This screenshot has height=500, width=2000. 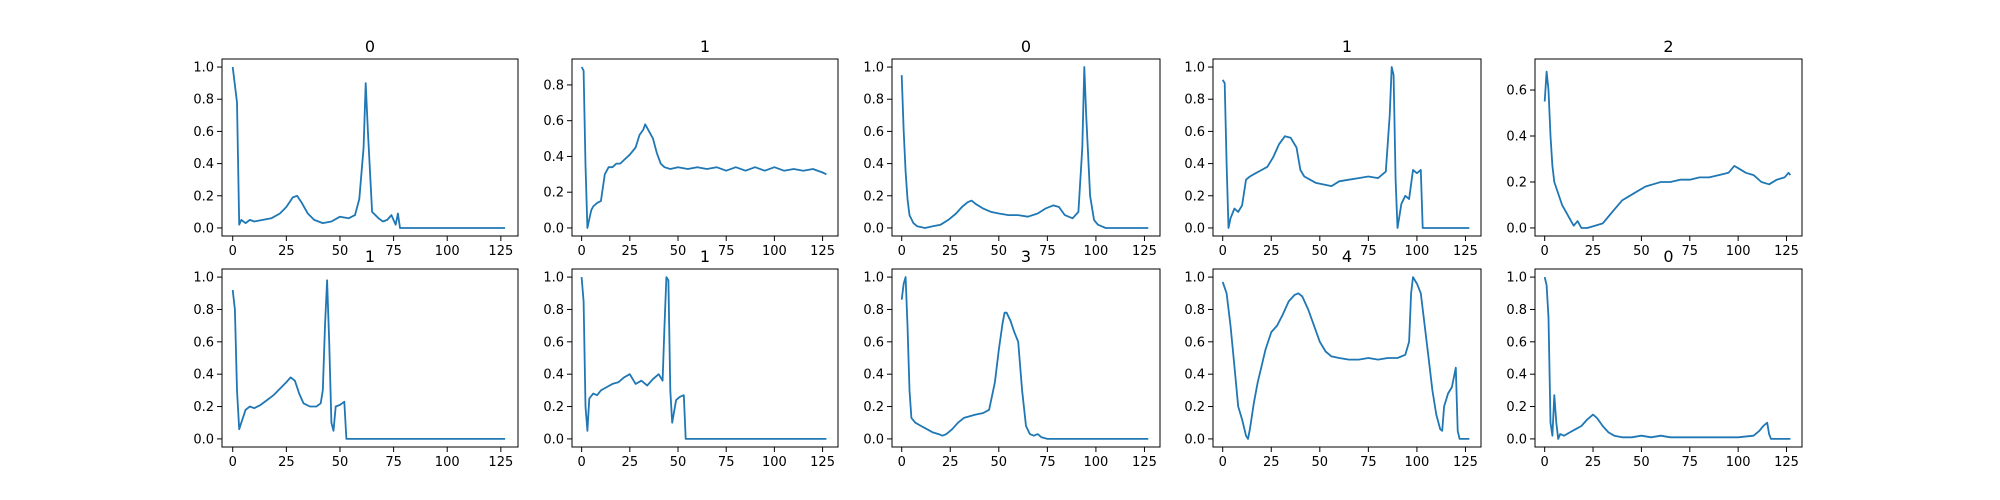 I want to click on subplot-3: 0 25 50 75 100 125 0.0 0.2 0.4 0.6 0.8 1.0 1, so click(x=1333, y=148).